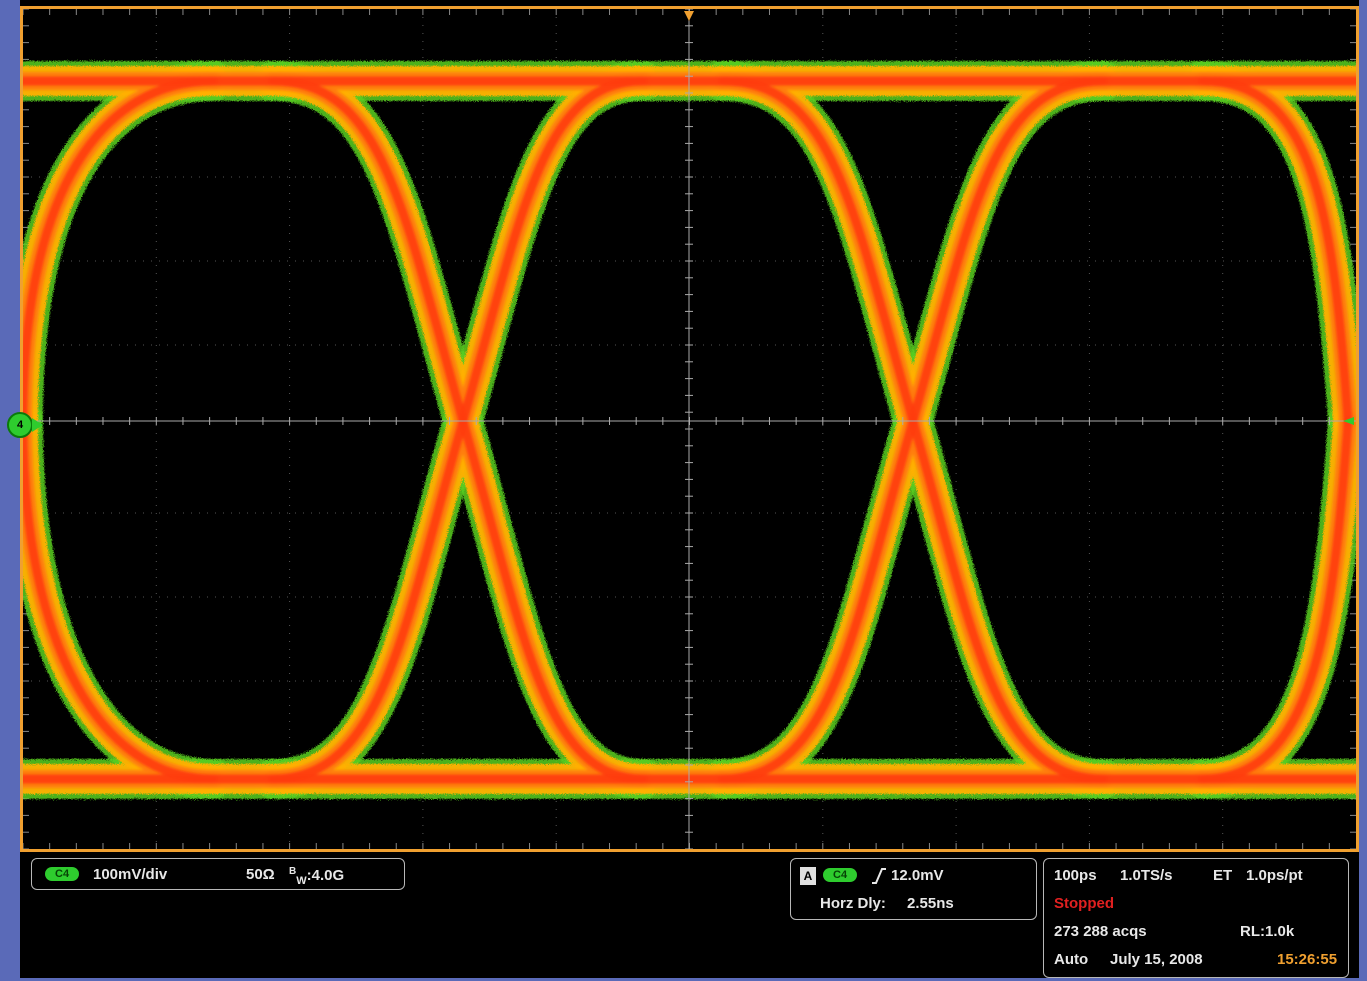  Describe the element at coordinates (1307, 959) in the screenshot. I see `time: 15:26:55` at that location.